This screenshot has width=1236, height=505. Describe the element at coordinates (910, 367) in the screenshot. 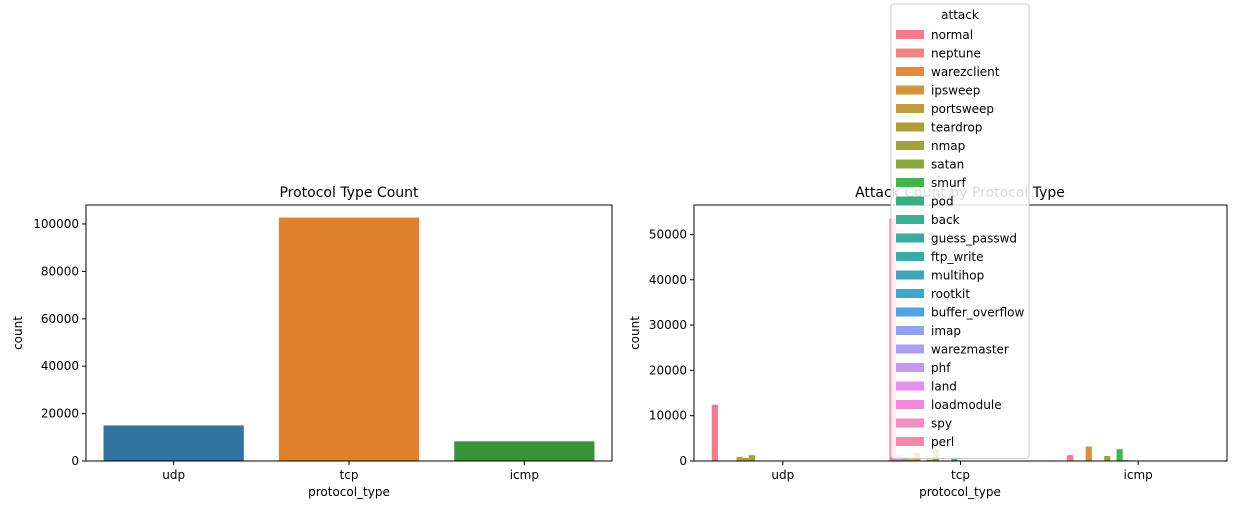

I see `legend-swatch-phf` at that location.